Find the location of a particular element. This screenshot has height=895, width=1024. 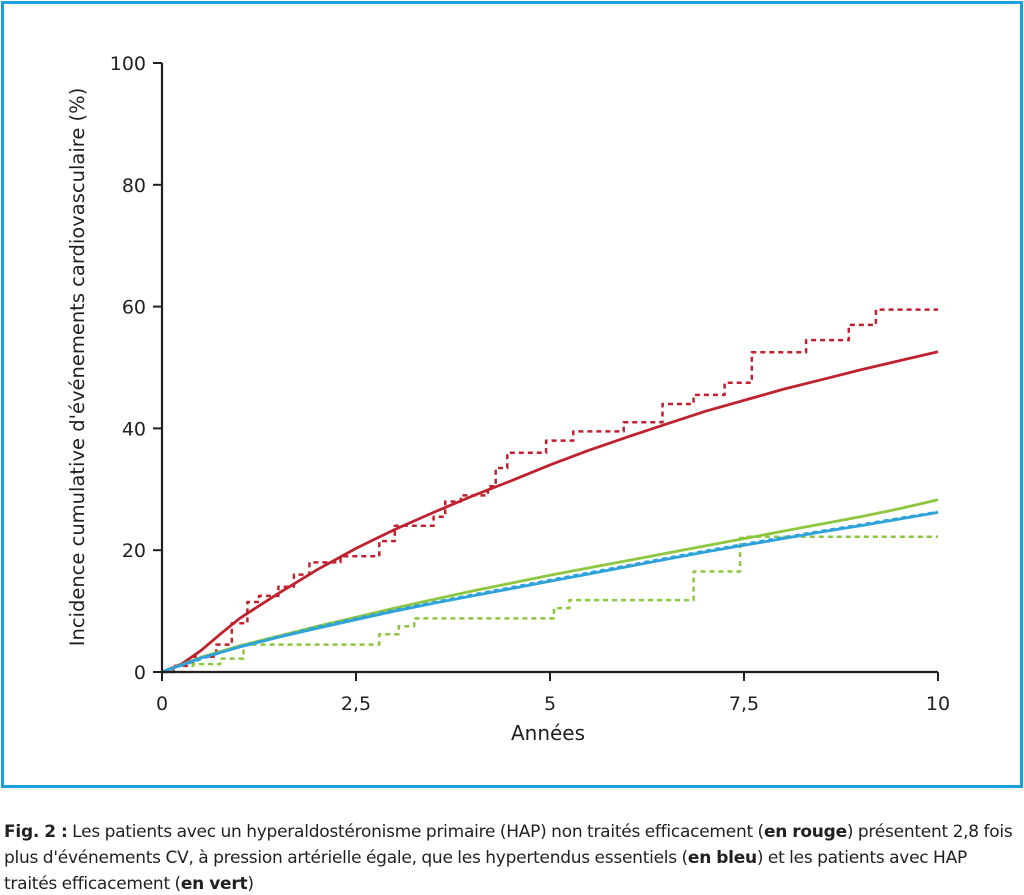

y-tick-label: 80 is located at coordinates (134, 186).